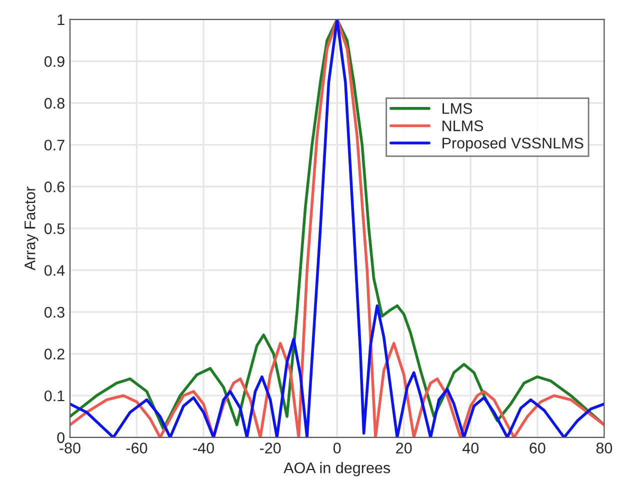  Describe the element at coordinates (54, 354) in the screenshot. I see `y-tick-label: 0.2` at that location.